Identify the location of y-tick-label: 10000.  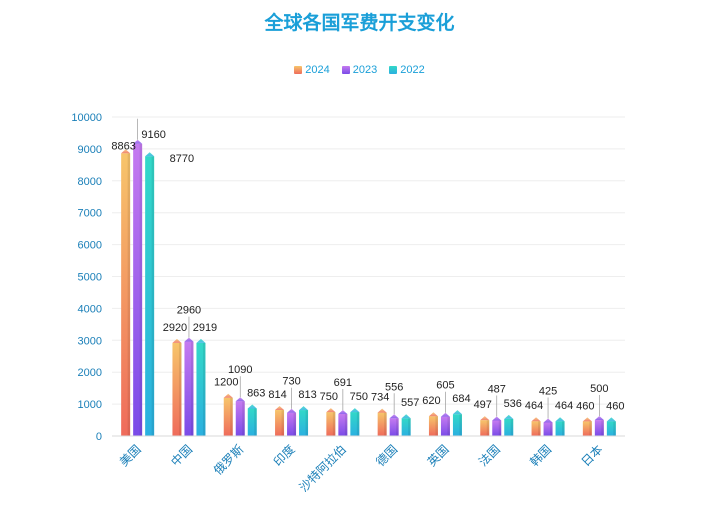
(86, 118).